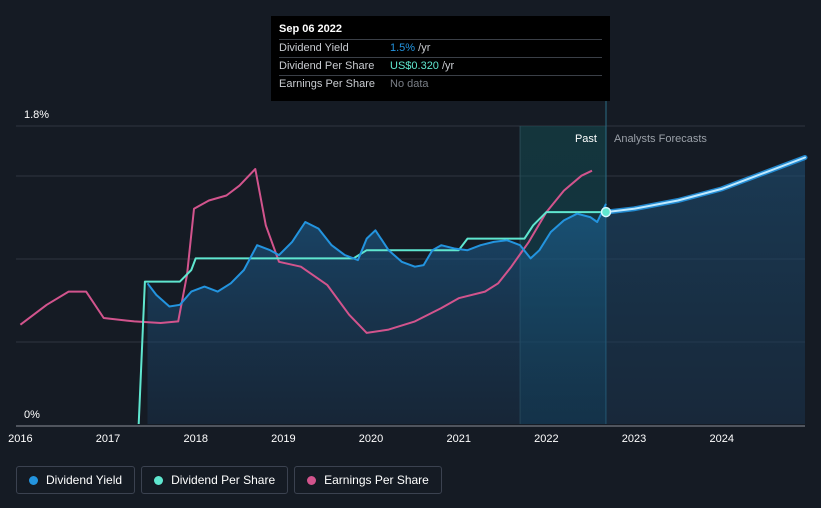 This screenshot has width=821, height=508. Describe the element at coordinates (195, 439) in the screenshot. I see `x-tick-label: 2018` at that location.